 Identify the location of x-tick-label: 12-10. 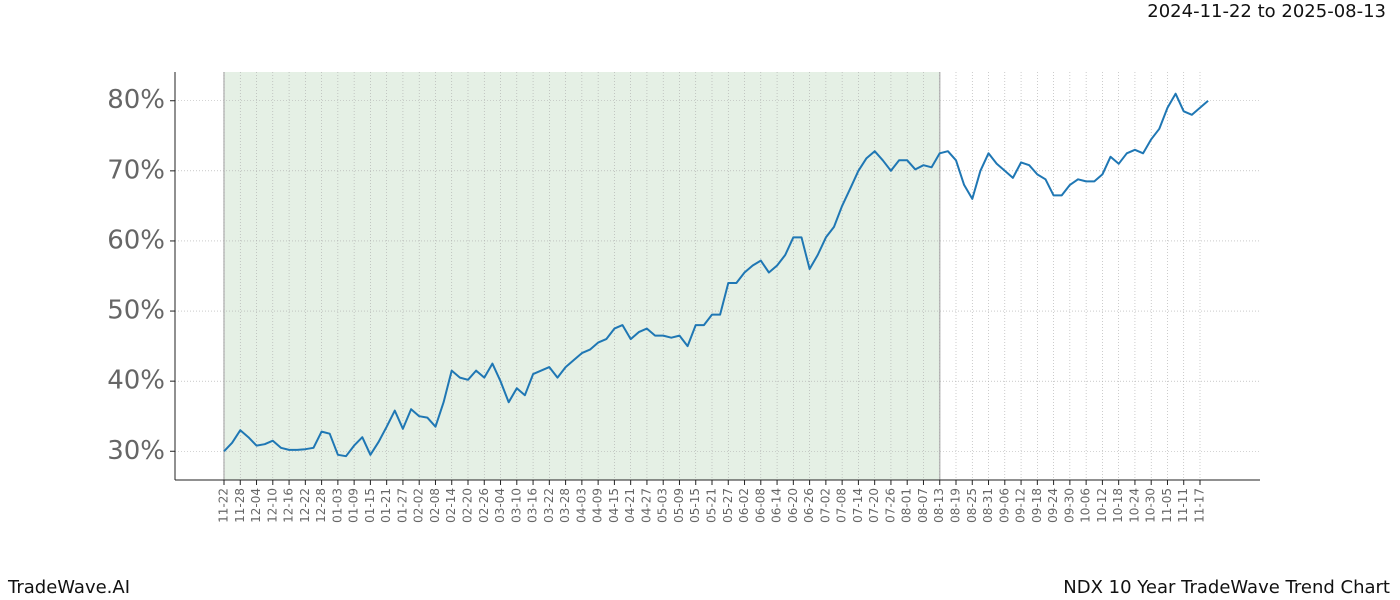
(272, 505).